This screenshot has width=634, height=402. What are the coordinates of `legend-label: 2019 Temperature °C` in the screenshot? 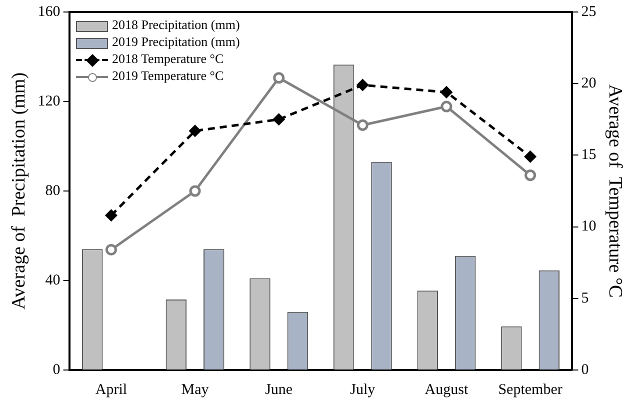 It's located at (168, 75).